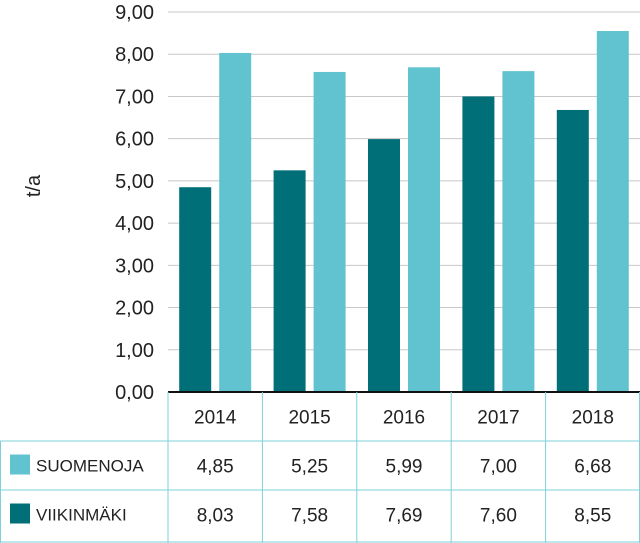  Describe the element at coordinates (309, 467) in the screenshot. I see `data-label: 5,25` at that location.